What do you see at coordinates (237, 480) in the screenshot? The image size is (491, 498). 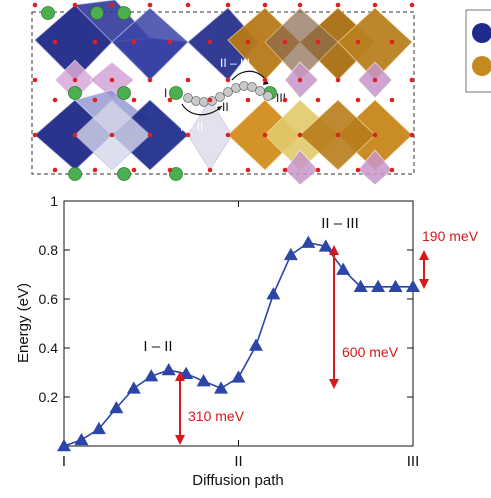 I see `x-axis-title: Diffusion path` at bounding box center [237, 480].